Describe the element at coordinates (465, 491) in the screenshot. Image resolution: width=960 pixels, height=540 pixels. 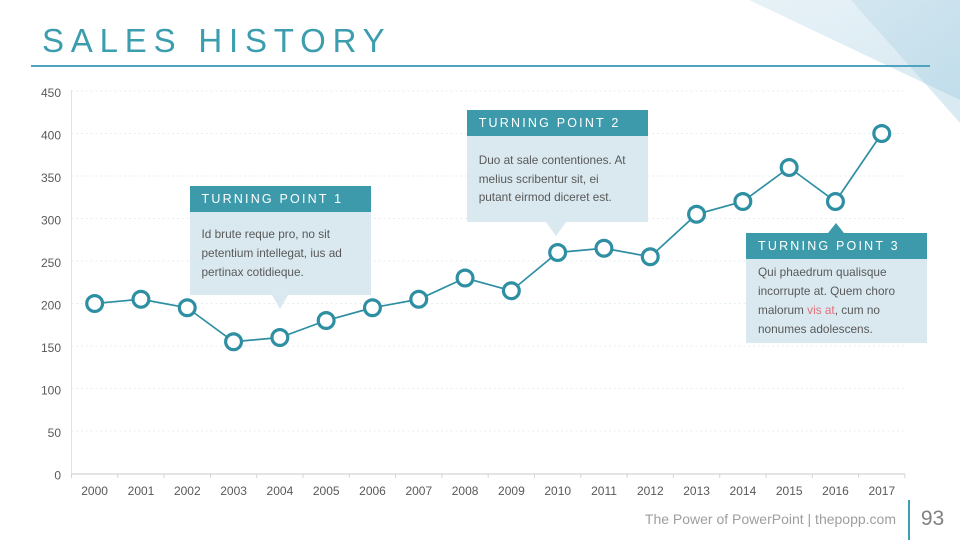
I see `svg-text: 2008` at that location.